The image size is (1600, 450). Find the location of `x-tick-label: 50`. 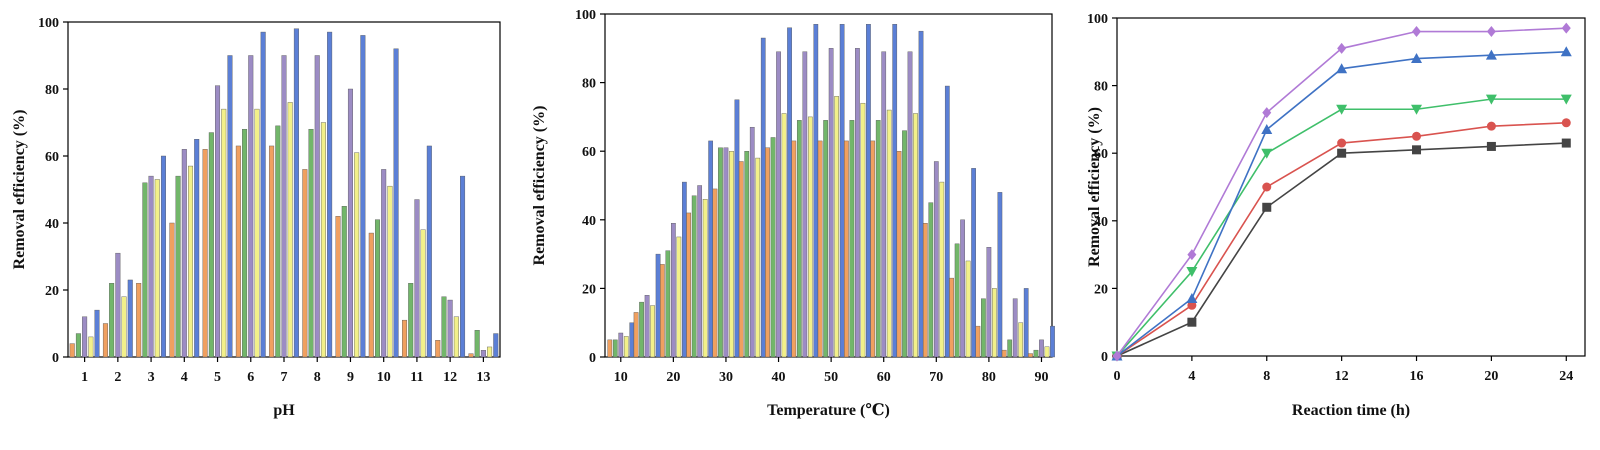

x-tick-label: 50 is located at coordinates (831, 377).